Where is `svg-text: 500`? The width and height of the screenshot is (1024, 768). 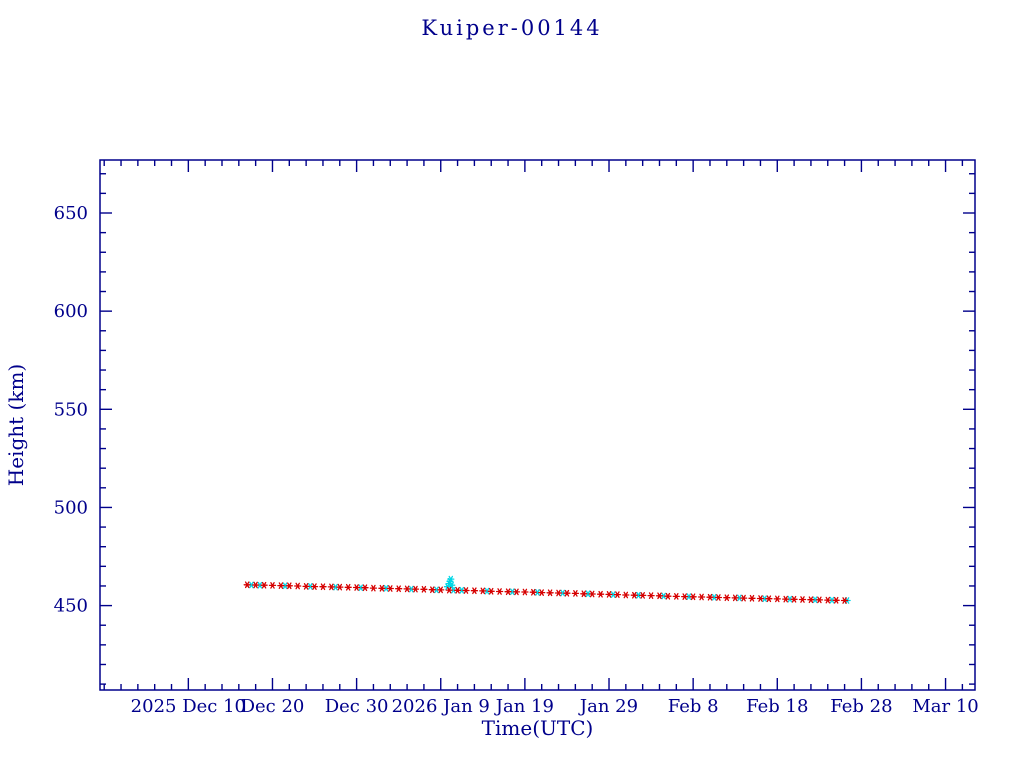
svg-text: 500 is located at coordinates (71, 507).